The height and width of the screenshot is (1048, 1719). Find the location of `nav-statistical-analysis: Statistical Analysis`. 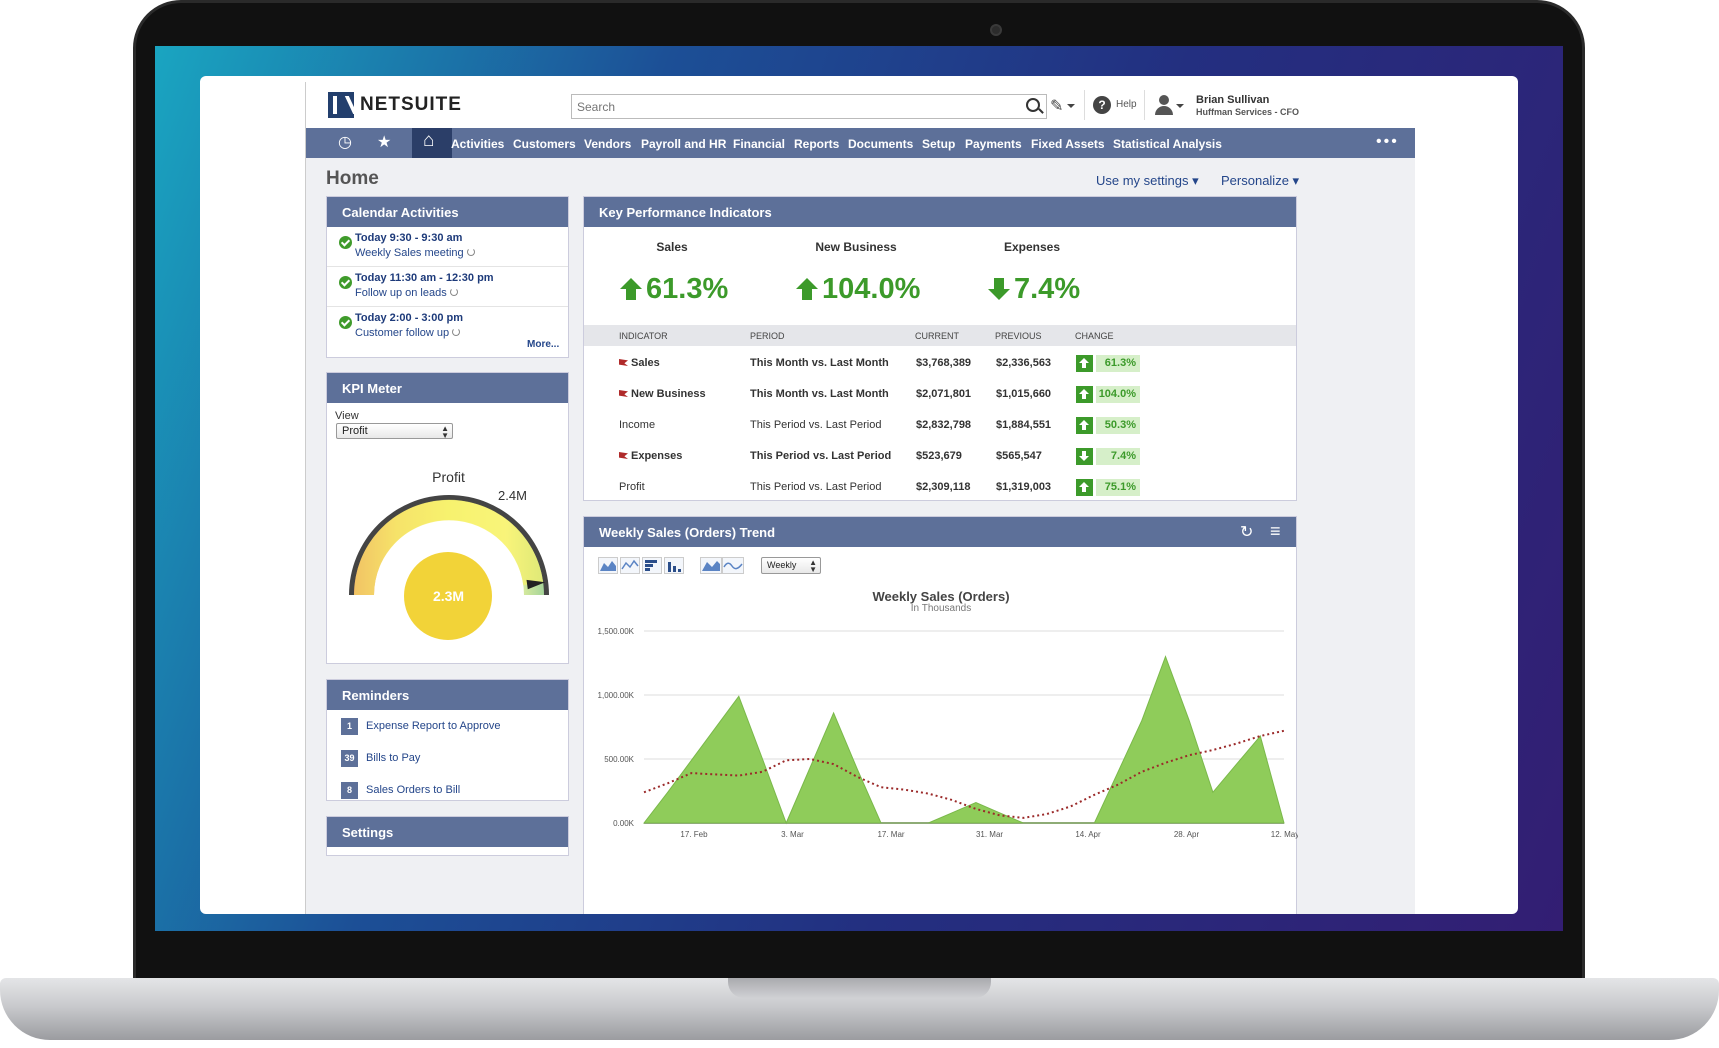

nav-statistical-analysis: Statistical Analysis is located at coordinates (1167, 144).